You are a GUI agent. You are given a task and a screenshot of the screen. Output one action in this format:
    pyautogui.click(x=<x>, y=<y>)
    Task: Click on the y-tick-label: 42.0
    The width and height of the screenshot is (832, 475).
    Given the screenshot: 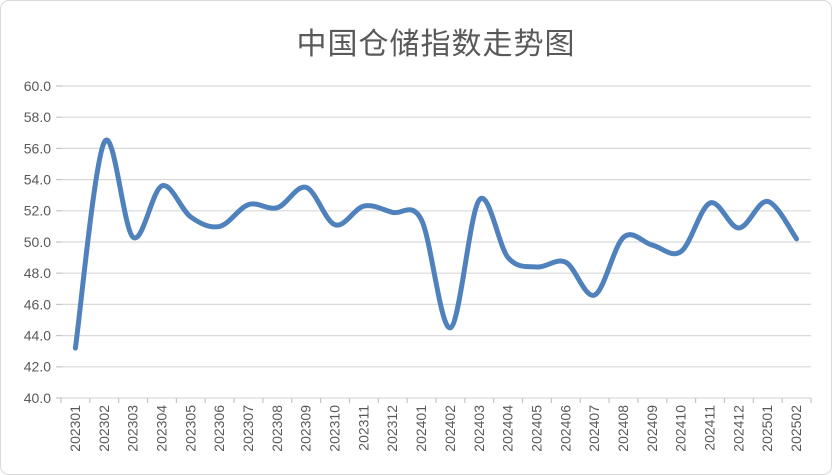 What is the action you would take?
    pyautogui.click(x=37, y=367)
    